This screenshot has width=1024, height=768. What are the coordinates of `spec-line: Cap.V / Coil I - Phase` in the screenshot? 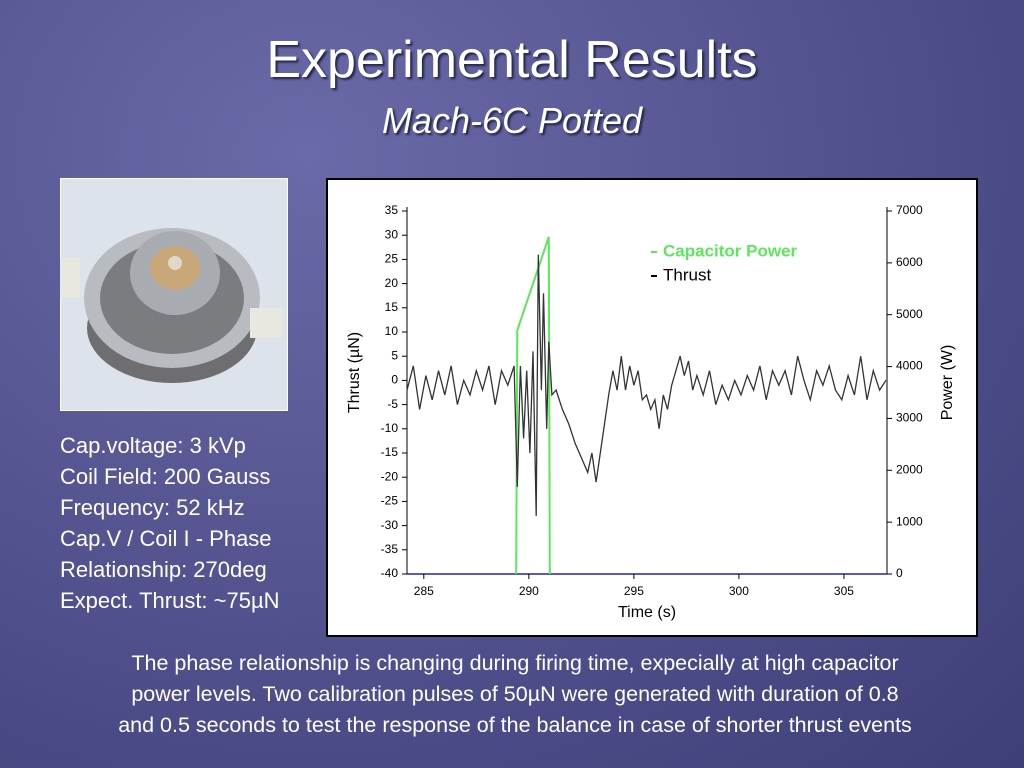 It's located at (166, 538).